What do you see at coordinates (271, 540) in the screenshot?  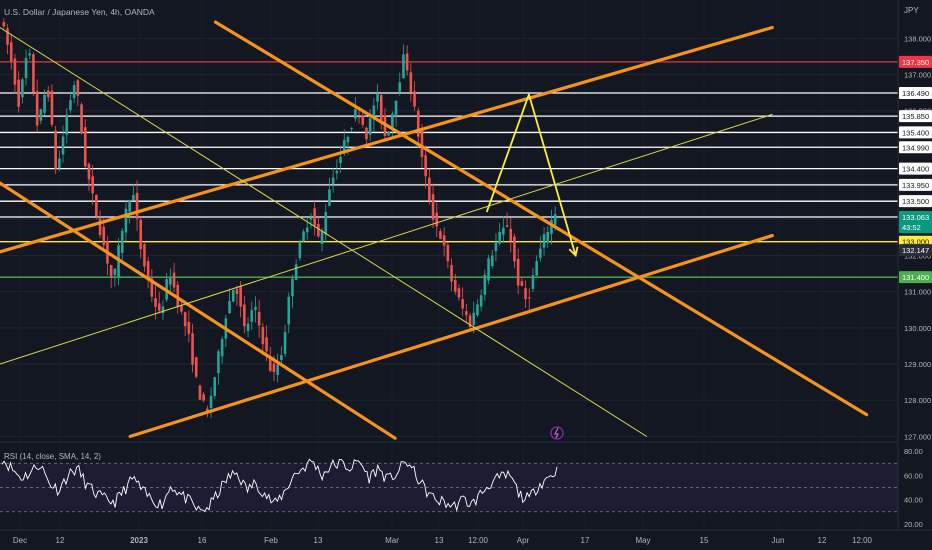 I see `time-tick-label: Feb` at bounding box center [271, 540].